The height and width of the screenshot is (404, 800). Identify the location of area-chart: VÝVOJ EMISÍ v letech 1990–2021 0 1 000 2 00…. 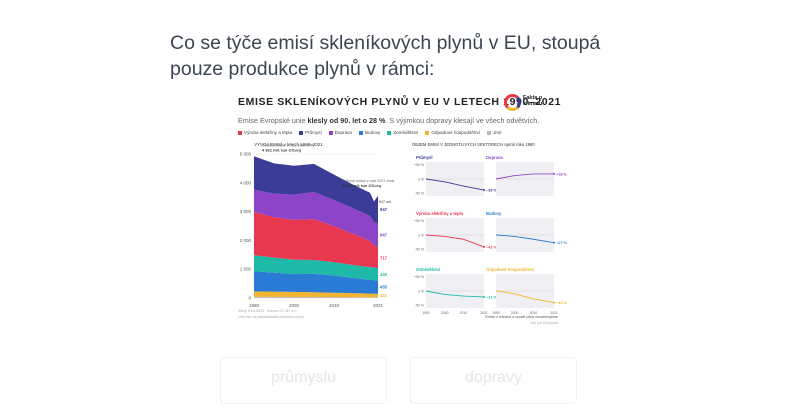
(316, 230).